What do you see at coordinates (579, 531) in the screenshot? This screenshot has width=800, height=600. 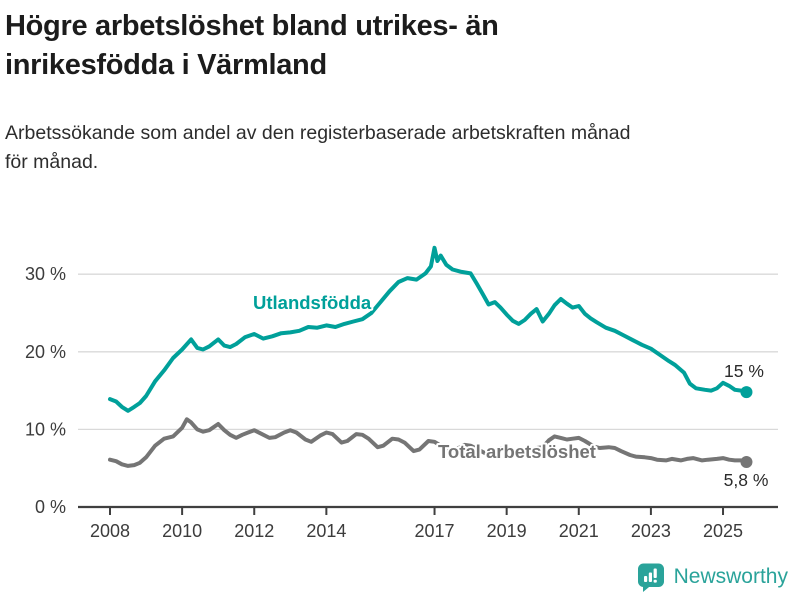 I see `x-tick-label-2021: 2021` at bounding box center [579, 531].